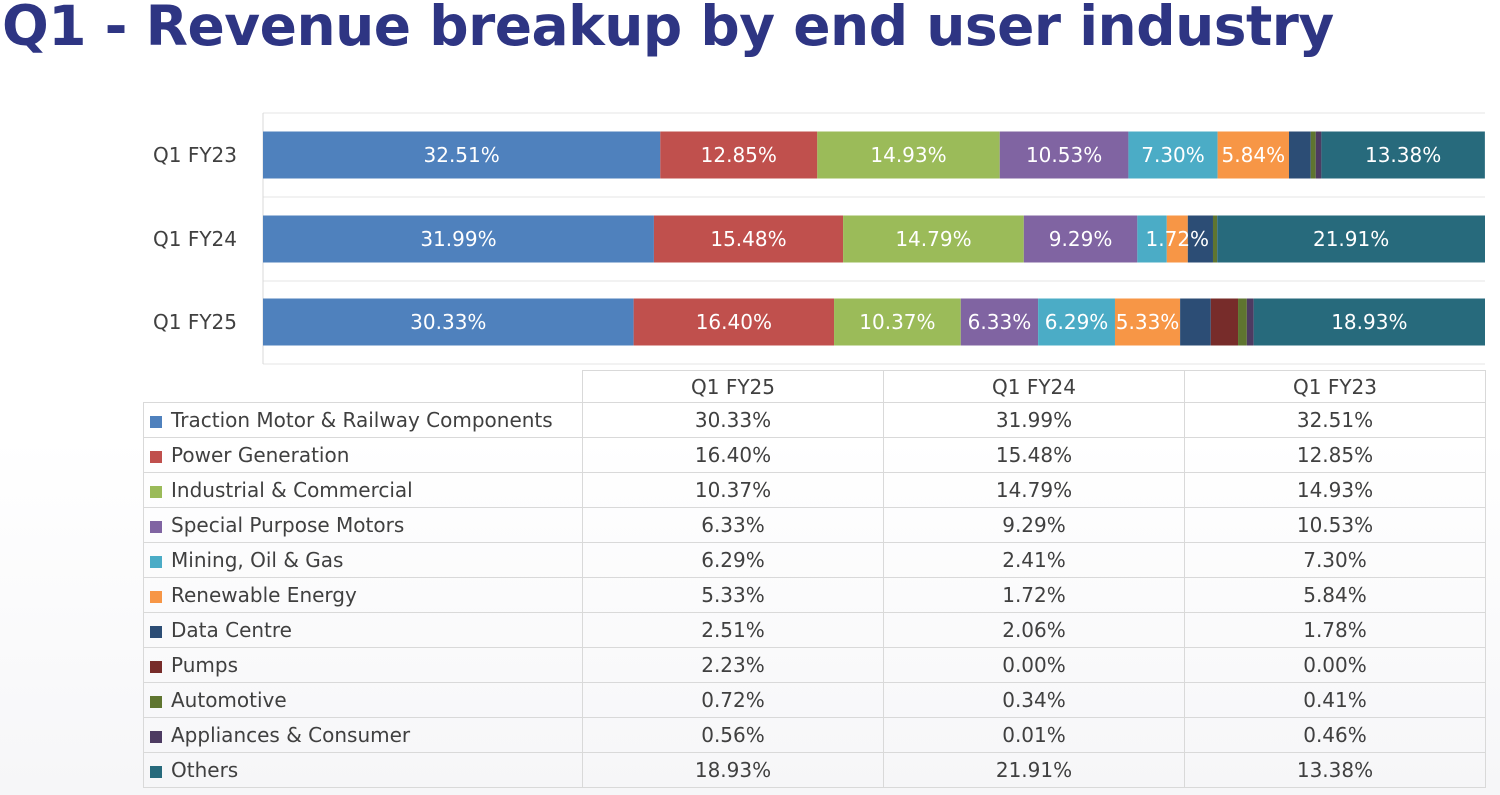  I want to click on table-cell: 21.91%, so click(1034, 770).